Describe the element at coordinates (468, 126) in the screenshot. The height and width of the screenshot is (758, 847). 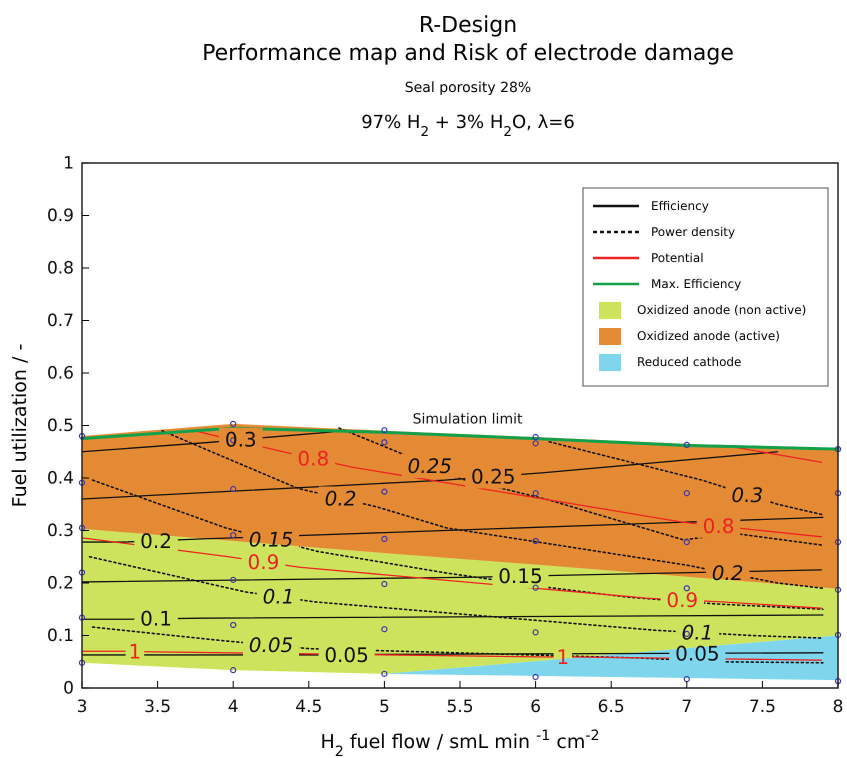
I see `text: 97% H$_{2}$ + 3% H$_{2}$O, λ=6` at that location.